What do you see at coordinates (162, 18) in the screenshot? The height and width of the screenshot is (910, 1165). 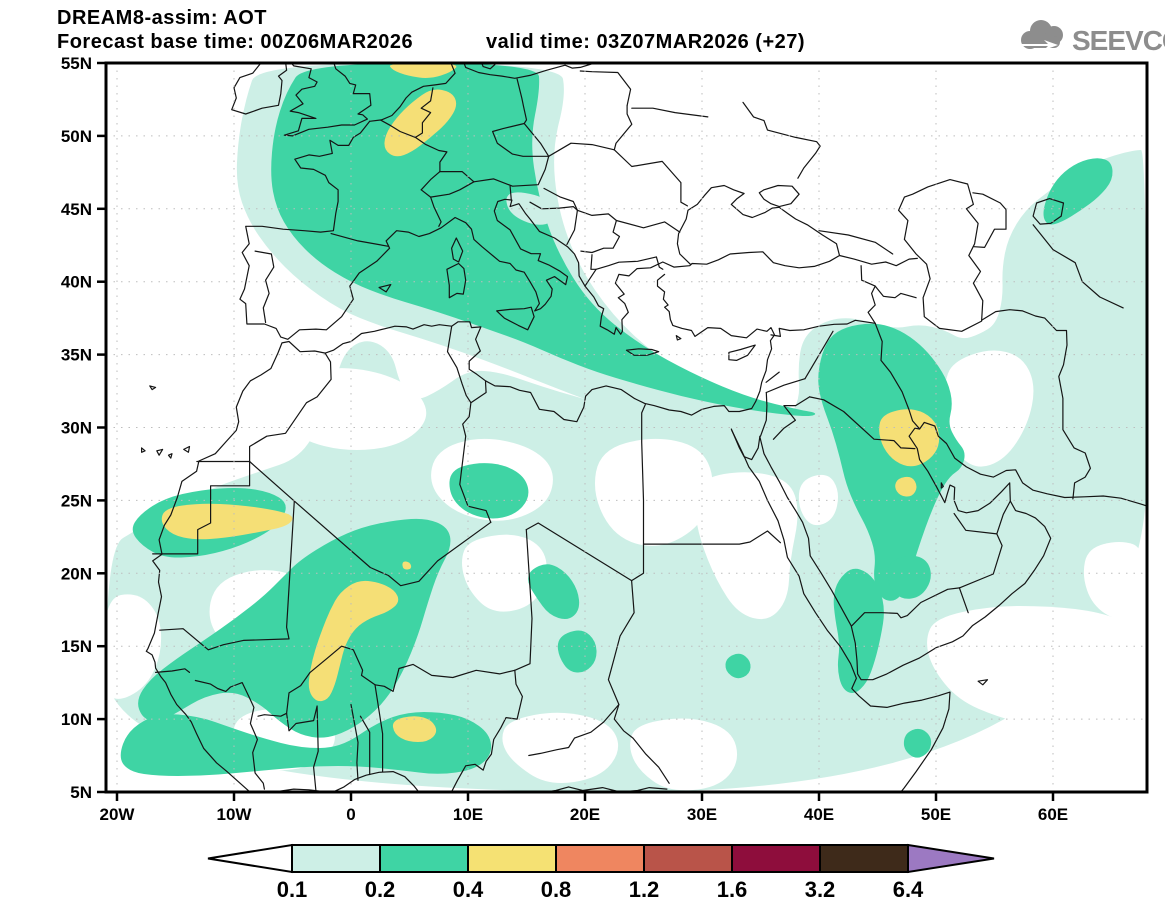 I see `figure-title: DREAM8-assim: AOT` at bounding box center [162, 18].